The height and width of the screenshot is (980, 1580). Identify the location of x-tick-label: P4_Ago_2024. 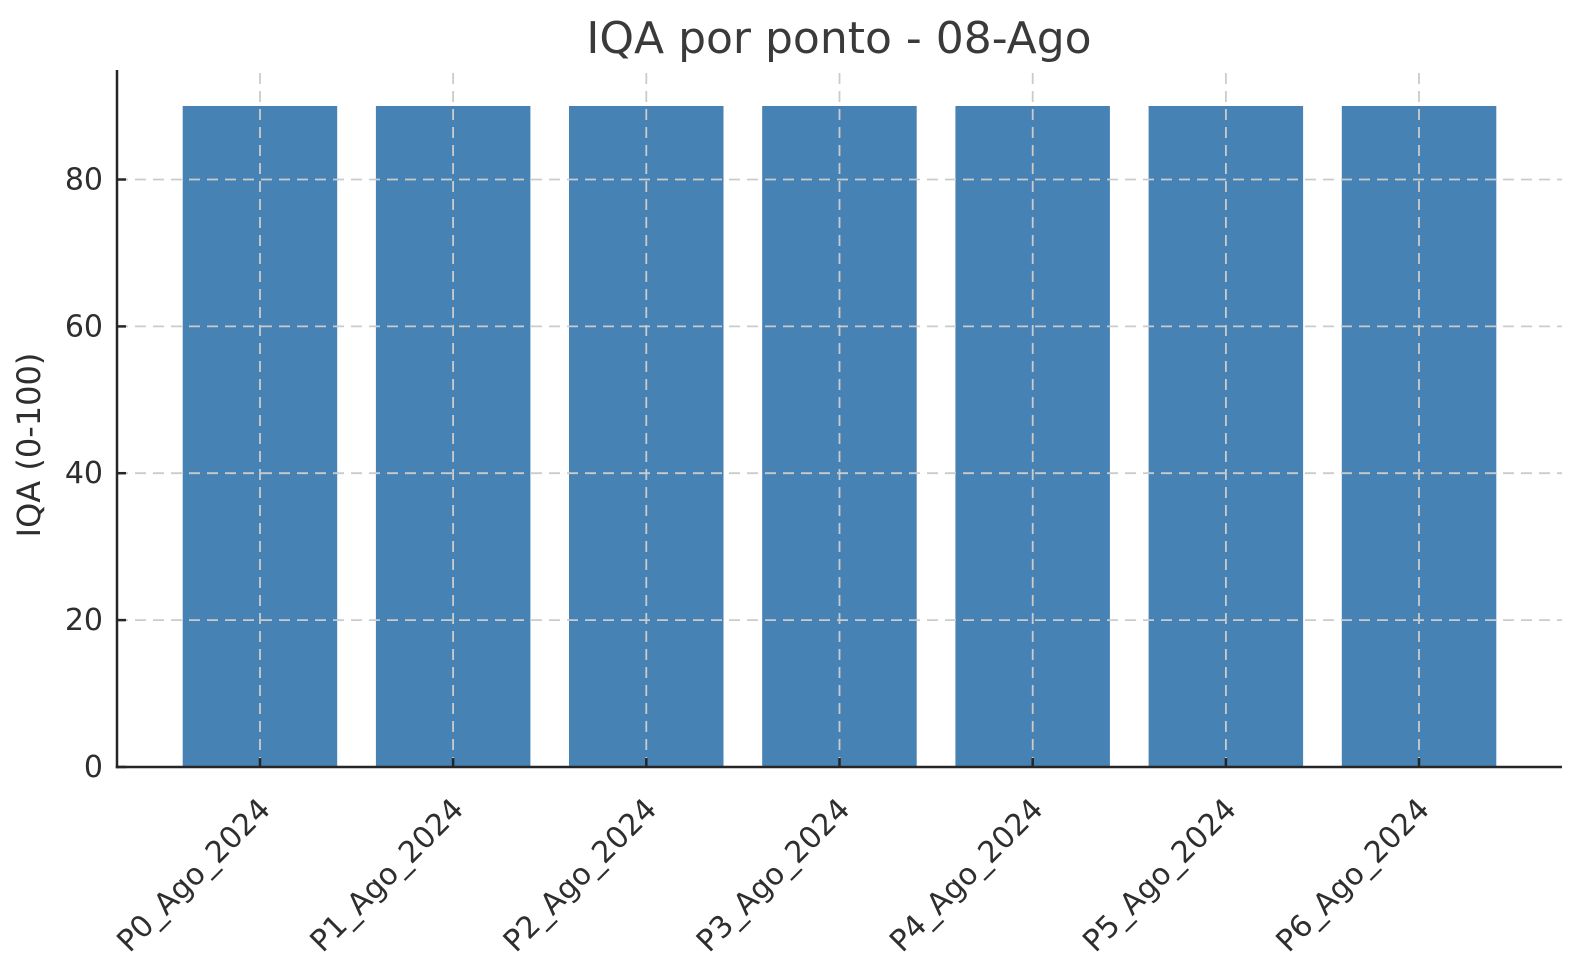
(966, 875).